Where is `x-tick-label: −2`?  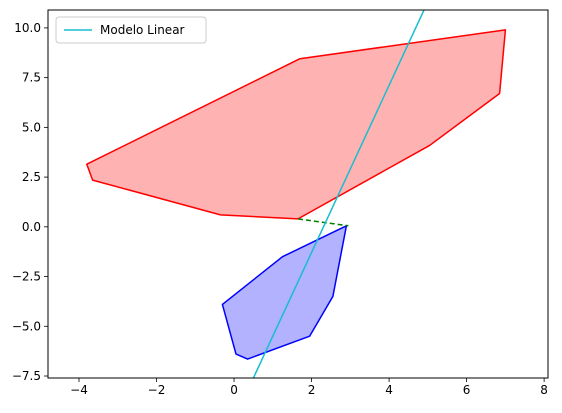
x-tick-label: −2 is located at coordinates (157, 390).